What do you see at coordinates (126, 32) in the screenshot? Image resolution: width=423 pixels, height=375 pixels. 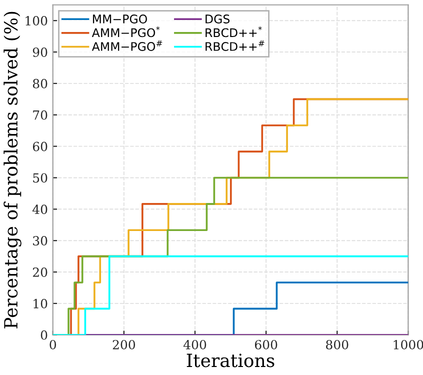 I see `legend-label: AMM−PGO$^{*}$` at bounding box center [126, 32].